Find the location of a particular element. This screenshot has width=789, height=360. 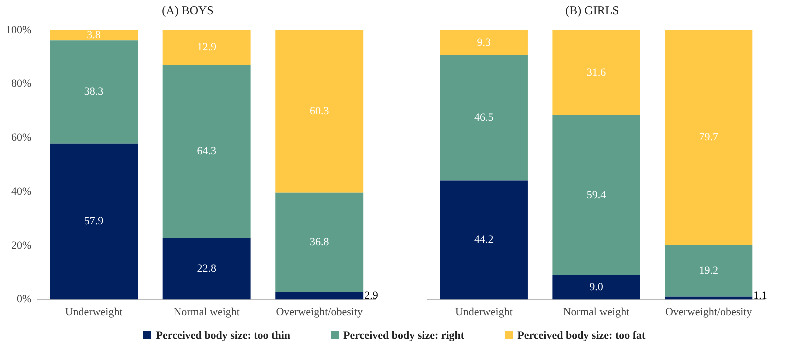

data-label: 9.0 is located at coordinates (597, 288).